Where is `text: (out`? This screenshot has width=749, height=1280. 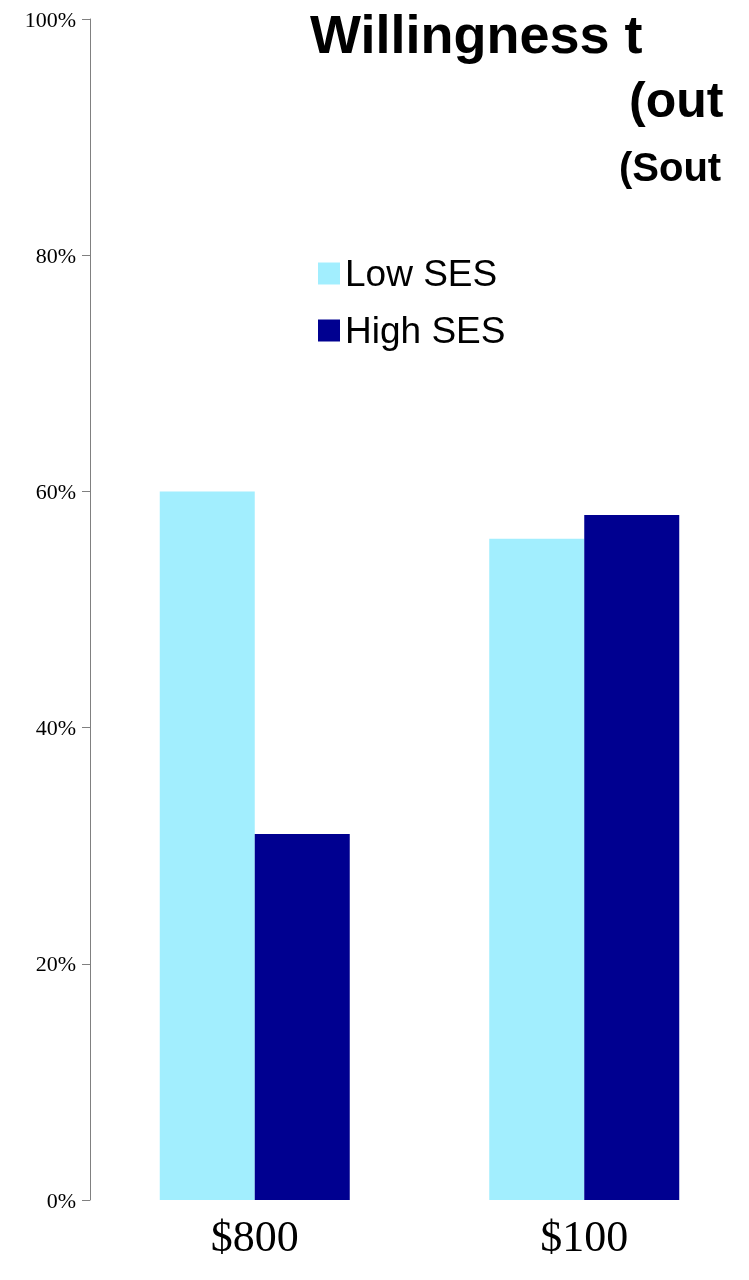
text: (out is located at coordinates (676, 100).